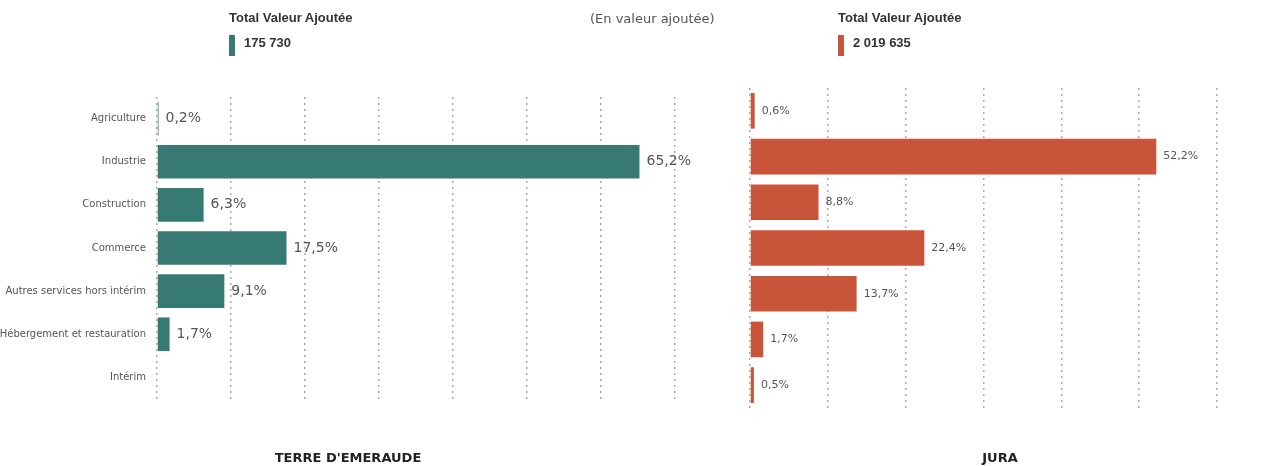 The image size is (1267, 466). I want to click on data-label: 0,5%, so click(774, 384).